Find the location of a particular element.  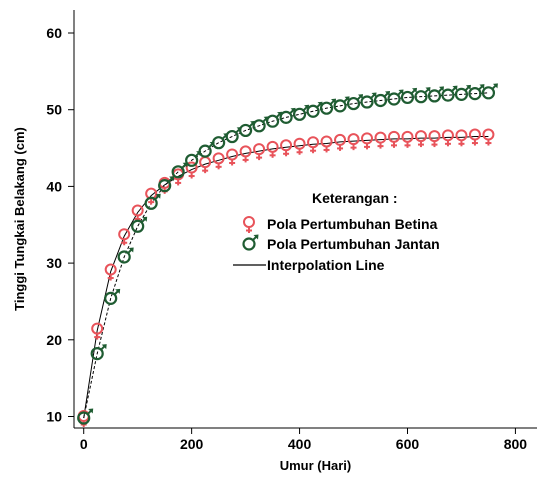

y-tick-label: 50 is located at coordinates (54, 110).